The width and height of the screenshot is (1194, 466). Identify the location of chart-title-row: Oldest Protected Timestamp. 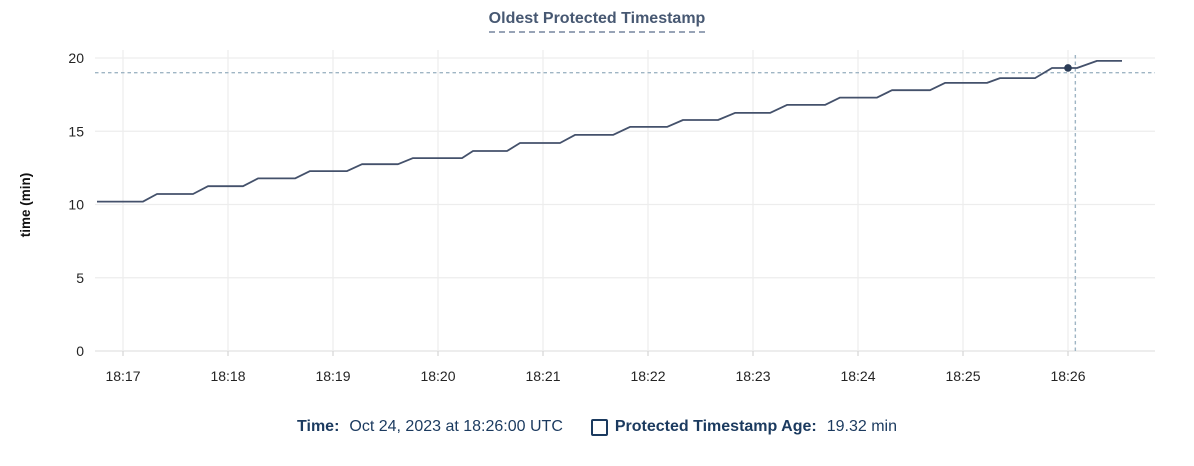
(597, 21).